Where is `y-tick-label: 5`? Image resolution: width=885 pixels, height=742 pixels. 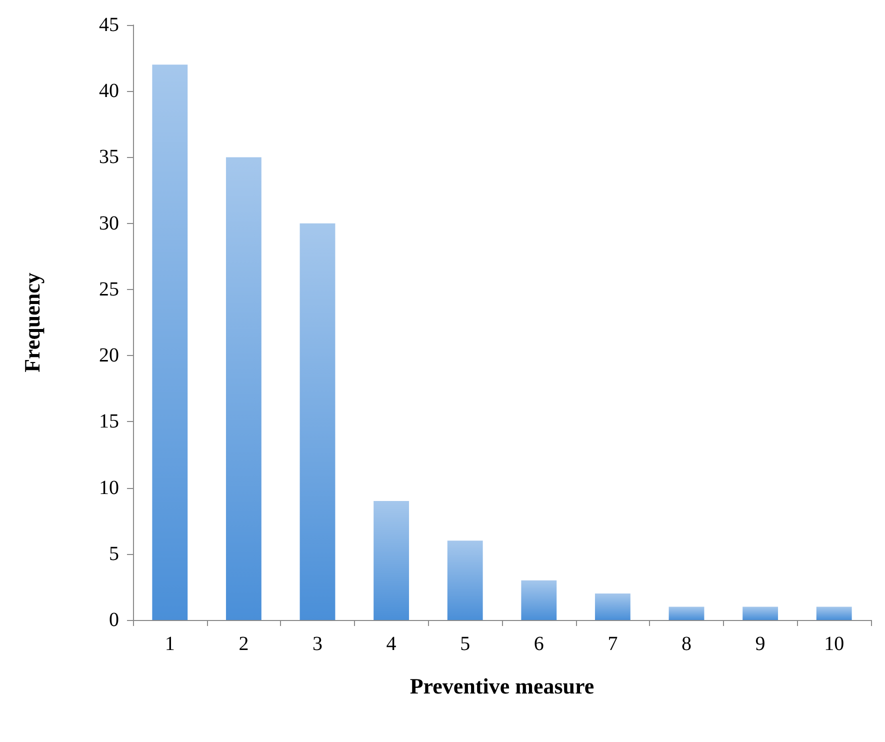 y-tick-label: 5 is located at coordinates (114, 553).